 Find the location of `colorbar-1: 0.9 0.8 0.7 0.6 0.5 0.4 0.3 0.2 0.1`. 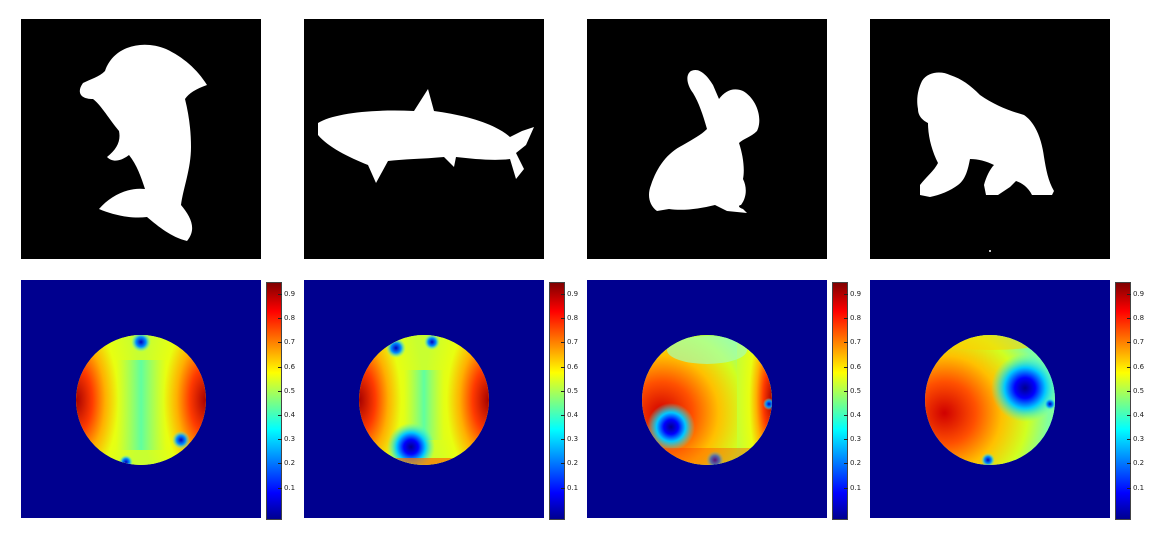

colorbar-1: 0.9 0.8 0.7 0.6 0.5 0.4 0.3 0.2 0.1 is located at coordinates (280, 401).